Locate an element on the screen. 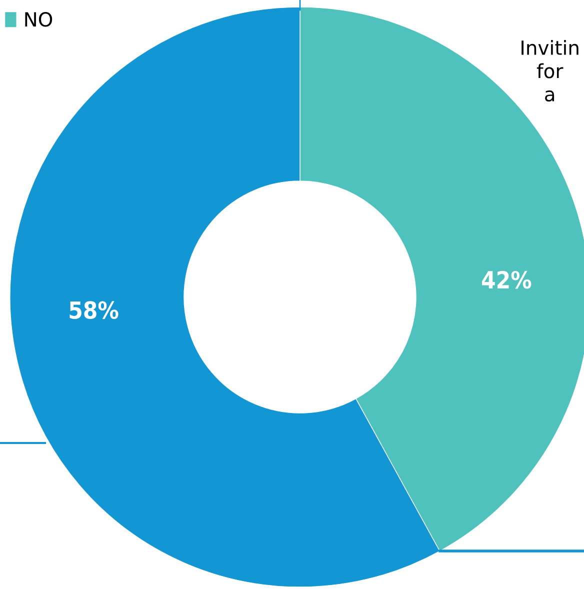 Image resolution: width=584 pixels, height=589 pixels. legend-label: NO is located at coordinates (38, 19).